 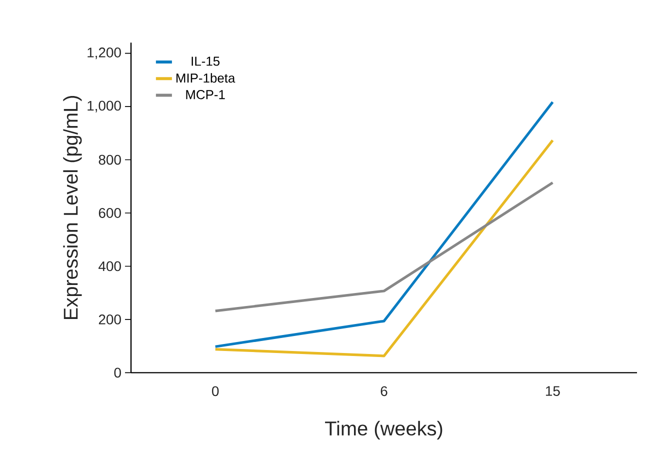 What do you see at coordinates (109, 213) in the screenshot?
I see `y-tick-label: 600` at bounding box center [109, 213].